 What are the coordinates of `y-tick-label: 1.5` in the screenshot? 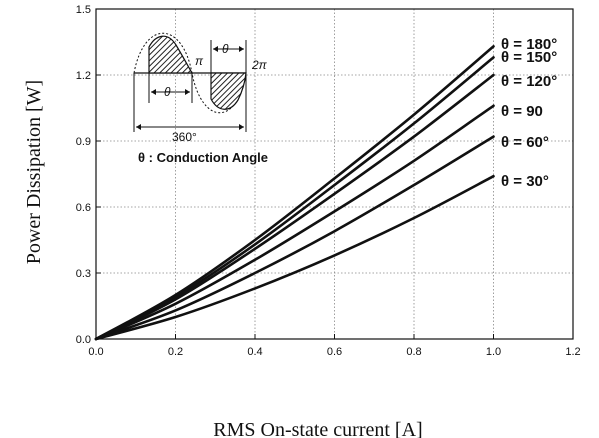 It's located at (83, 10).